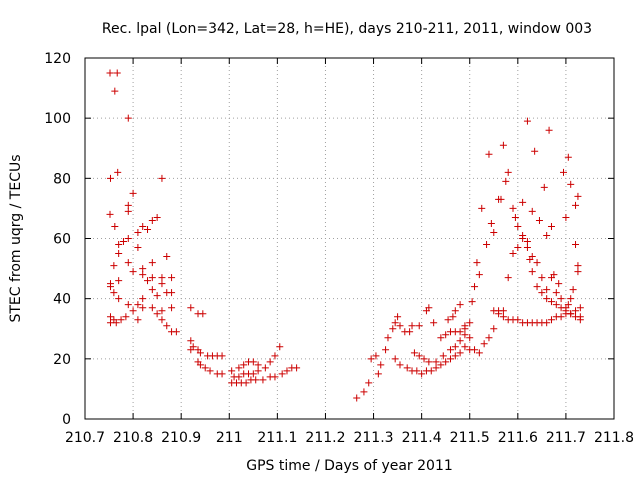 The height and width of the screenshot is (484, 640). I want to click on y-tick-label: 20, so click(62, 360).